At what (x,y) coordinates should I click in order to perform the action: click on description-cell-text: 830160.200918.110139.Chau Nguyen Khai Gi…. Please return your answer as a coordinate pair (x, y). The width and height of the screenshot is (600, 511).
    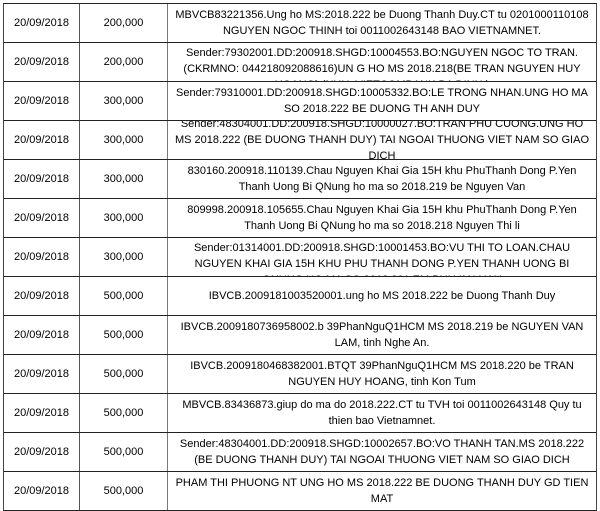
    Looking at the image, I should click on (382, 179).